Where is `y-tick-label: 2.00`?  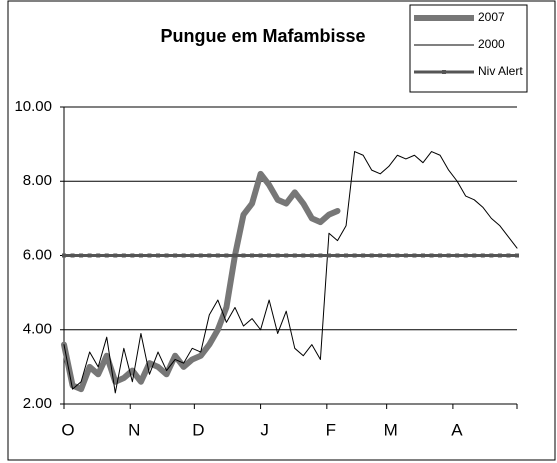 y-tick-label: 2.00 is located at coordinates (37, 403).